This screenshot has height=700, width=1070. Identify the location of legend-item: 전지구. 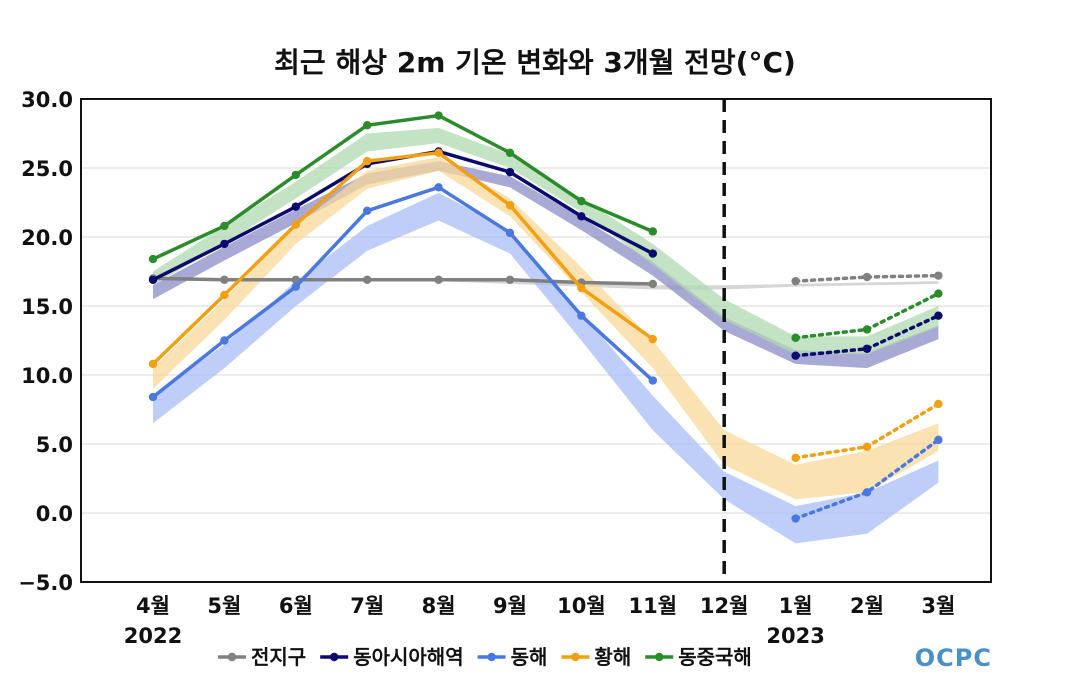
(262, 657).